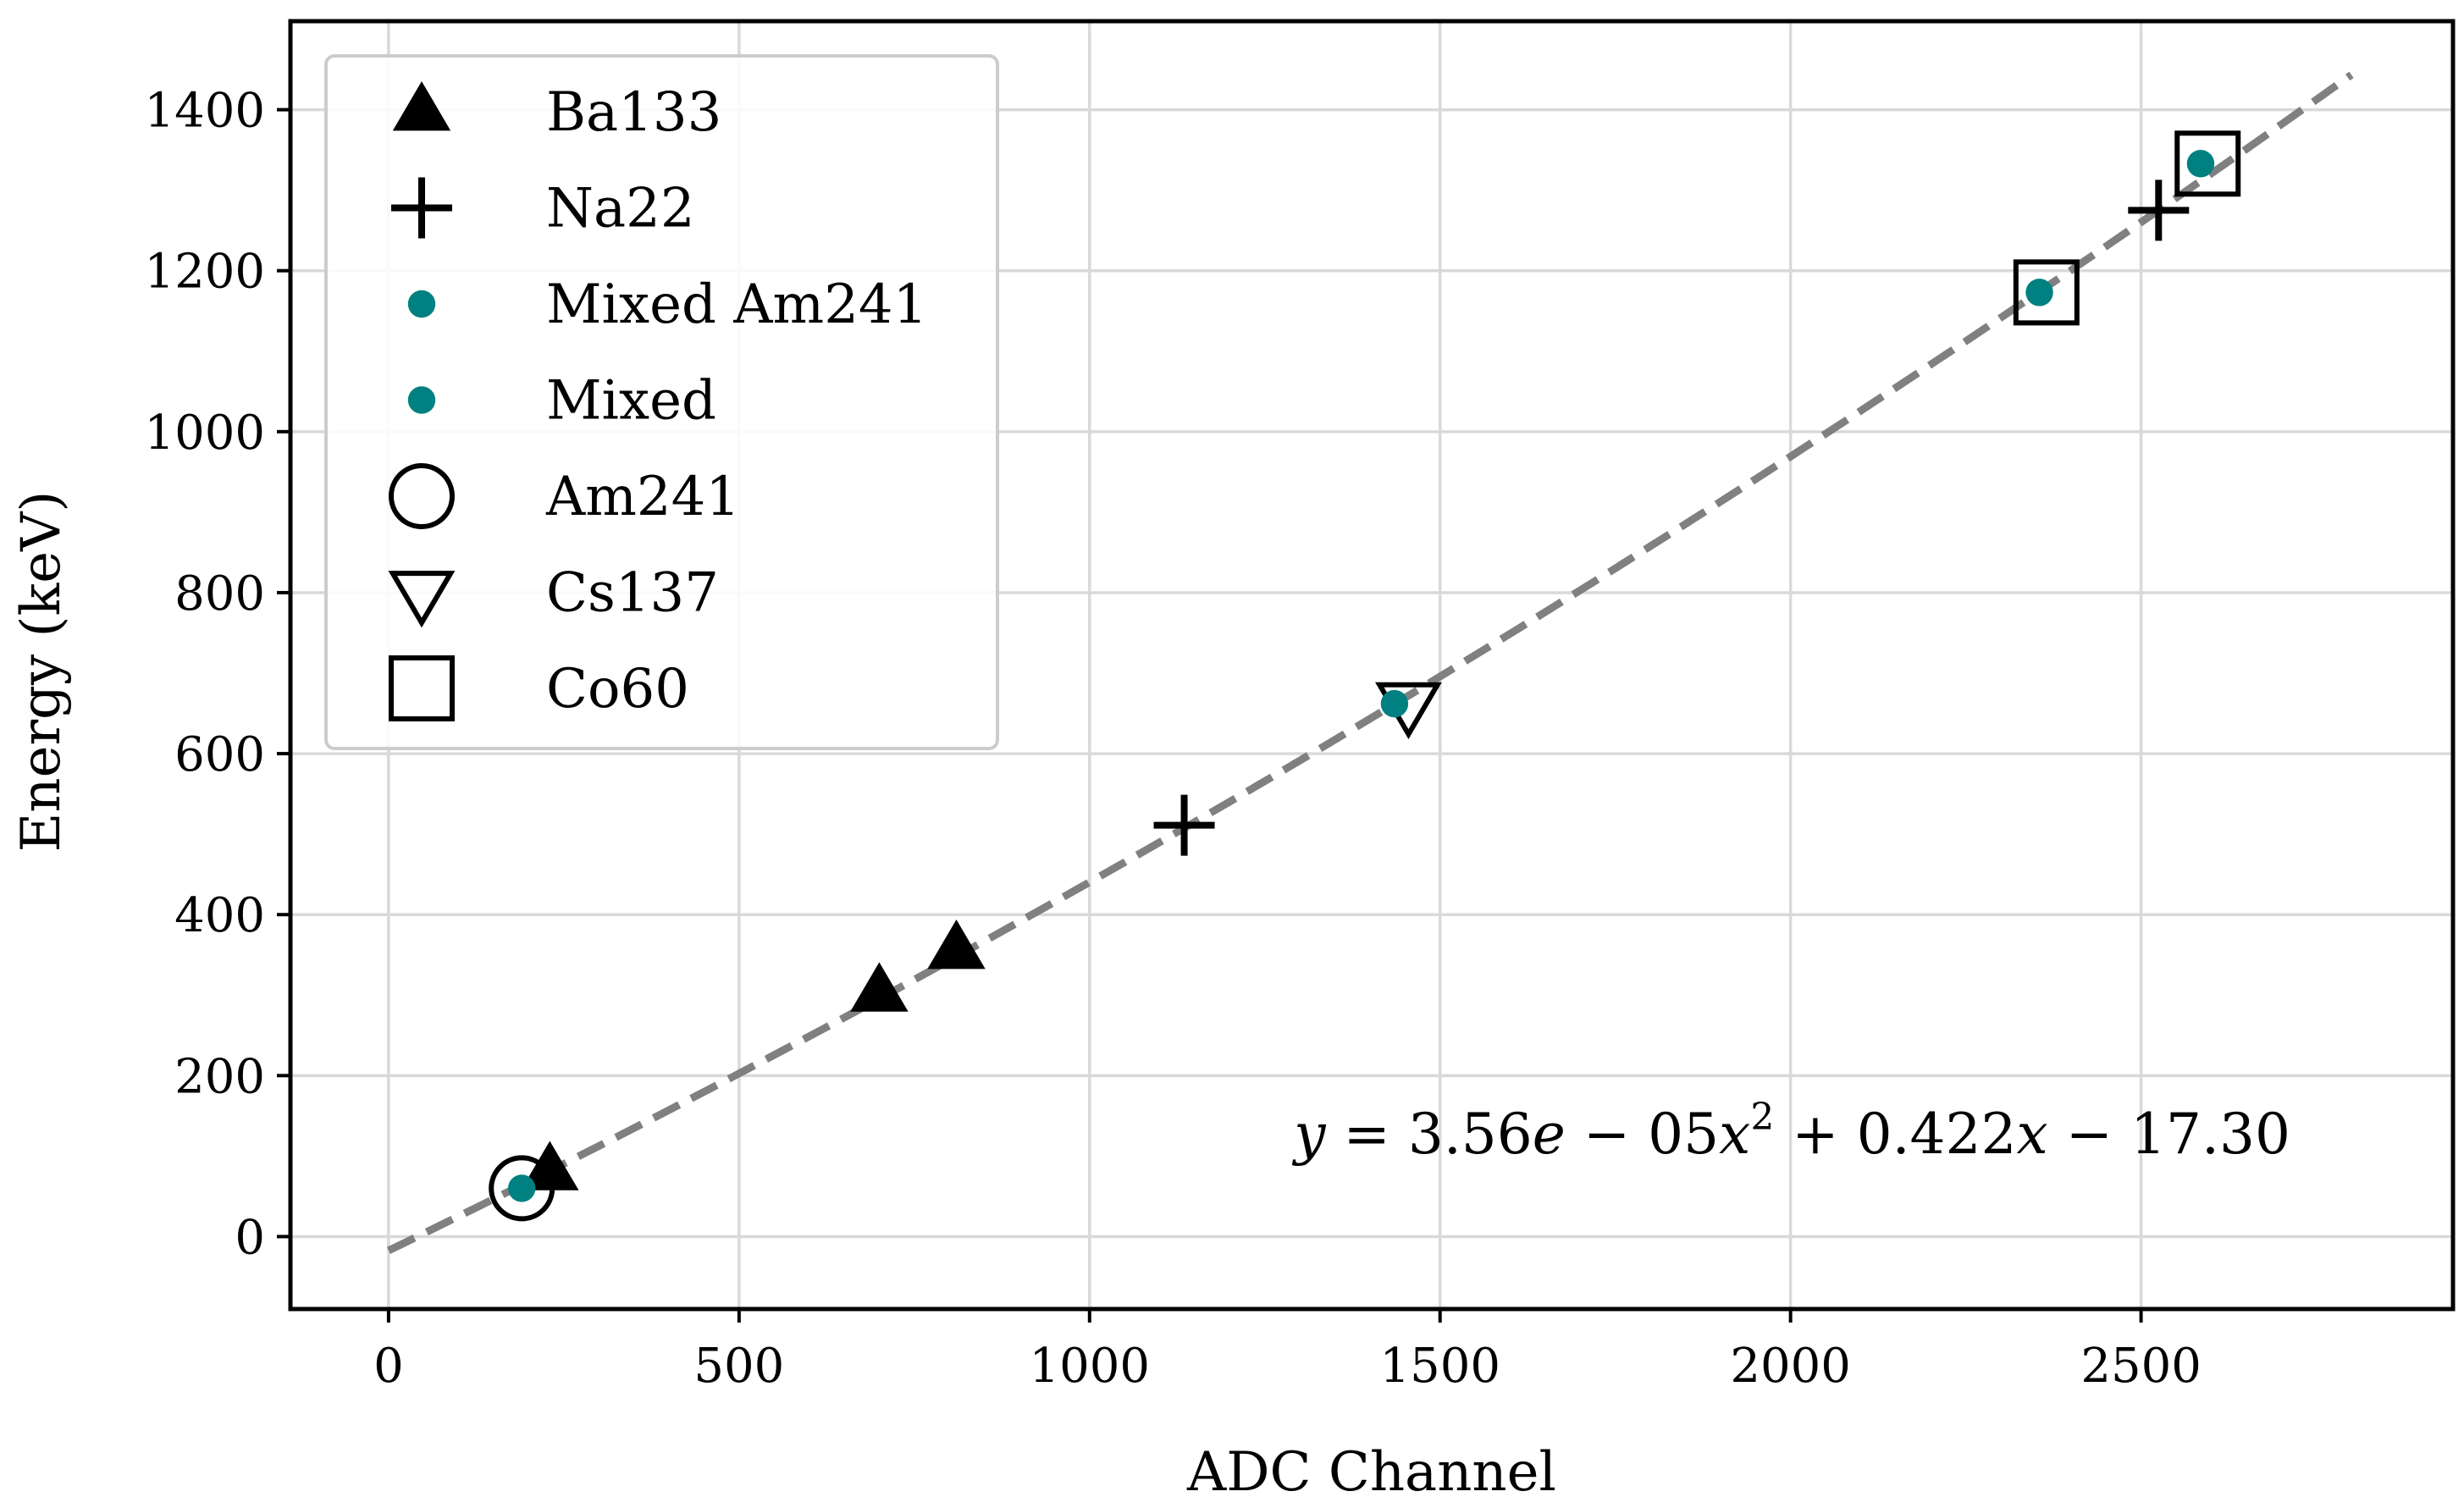 This screenshot has height=1508, width=2464. What do you see at coordinates (738, 1366) in the screenshot?
I see `x-tick-label: 500` at bounding box center [738, 1366].